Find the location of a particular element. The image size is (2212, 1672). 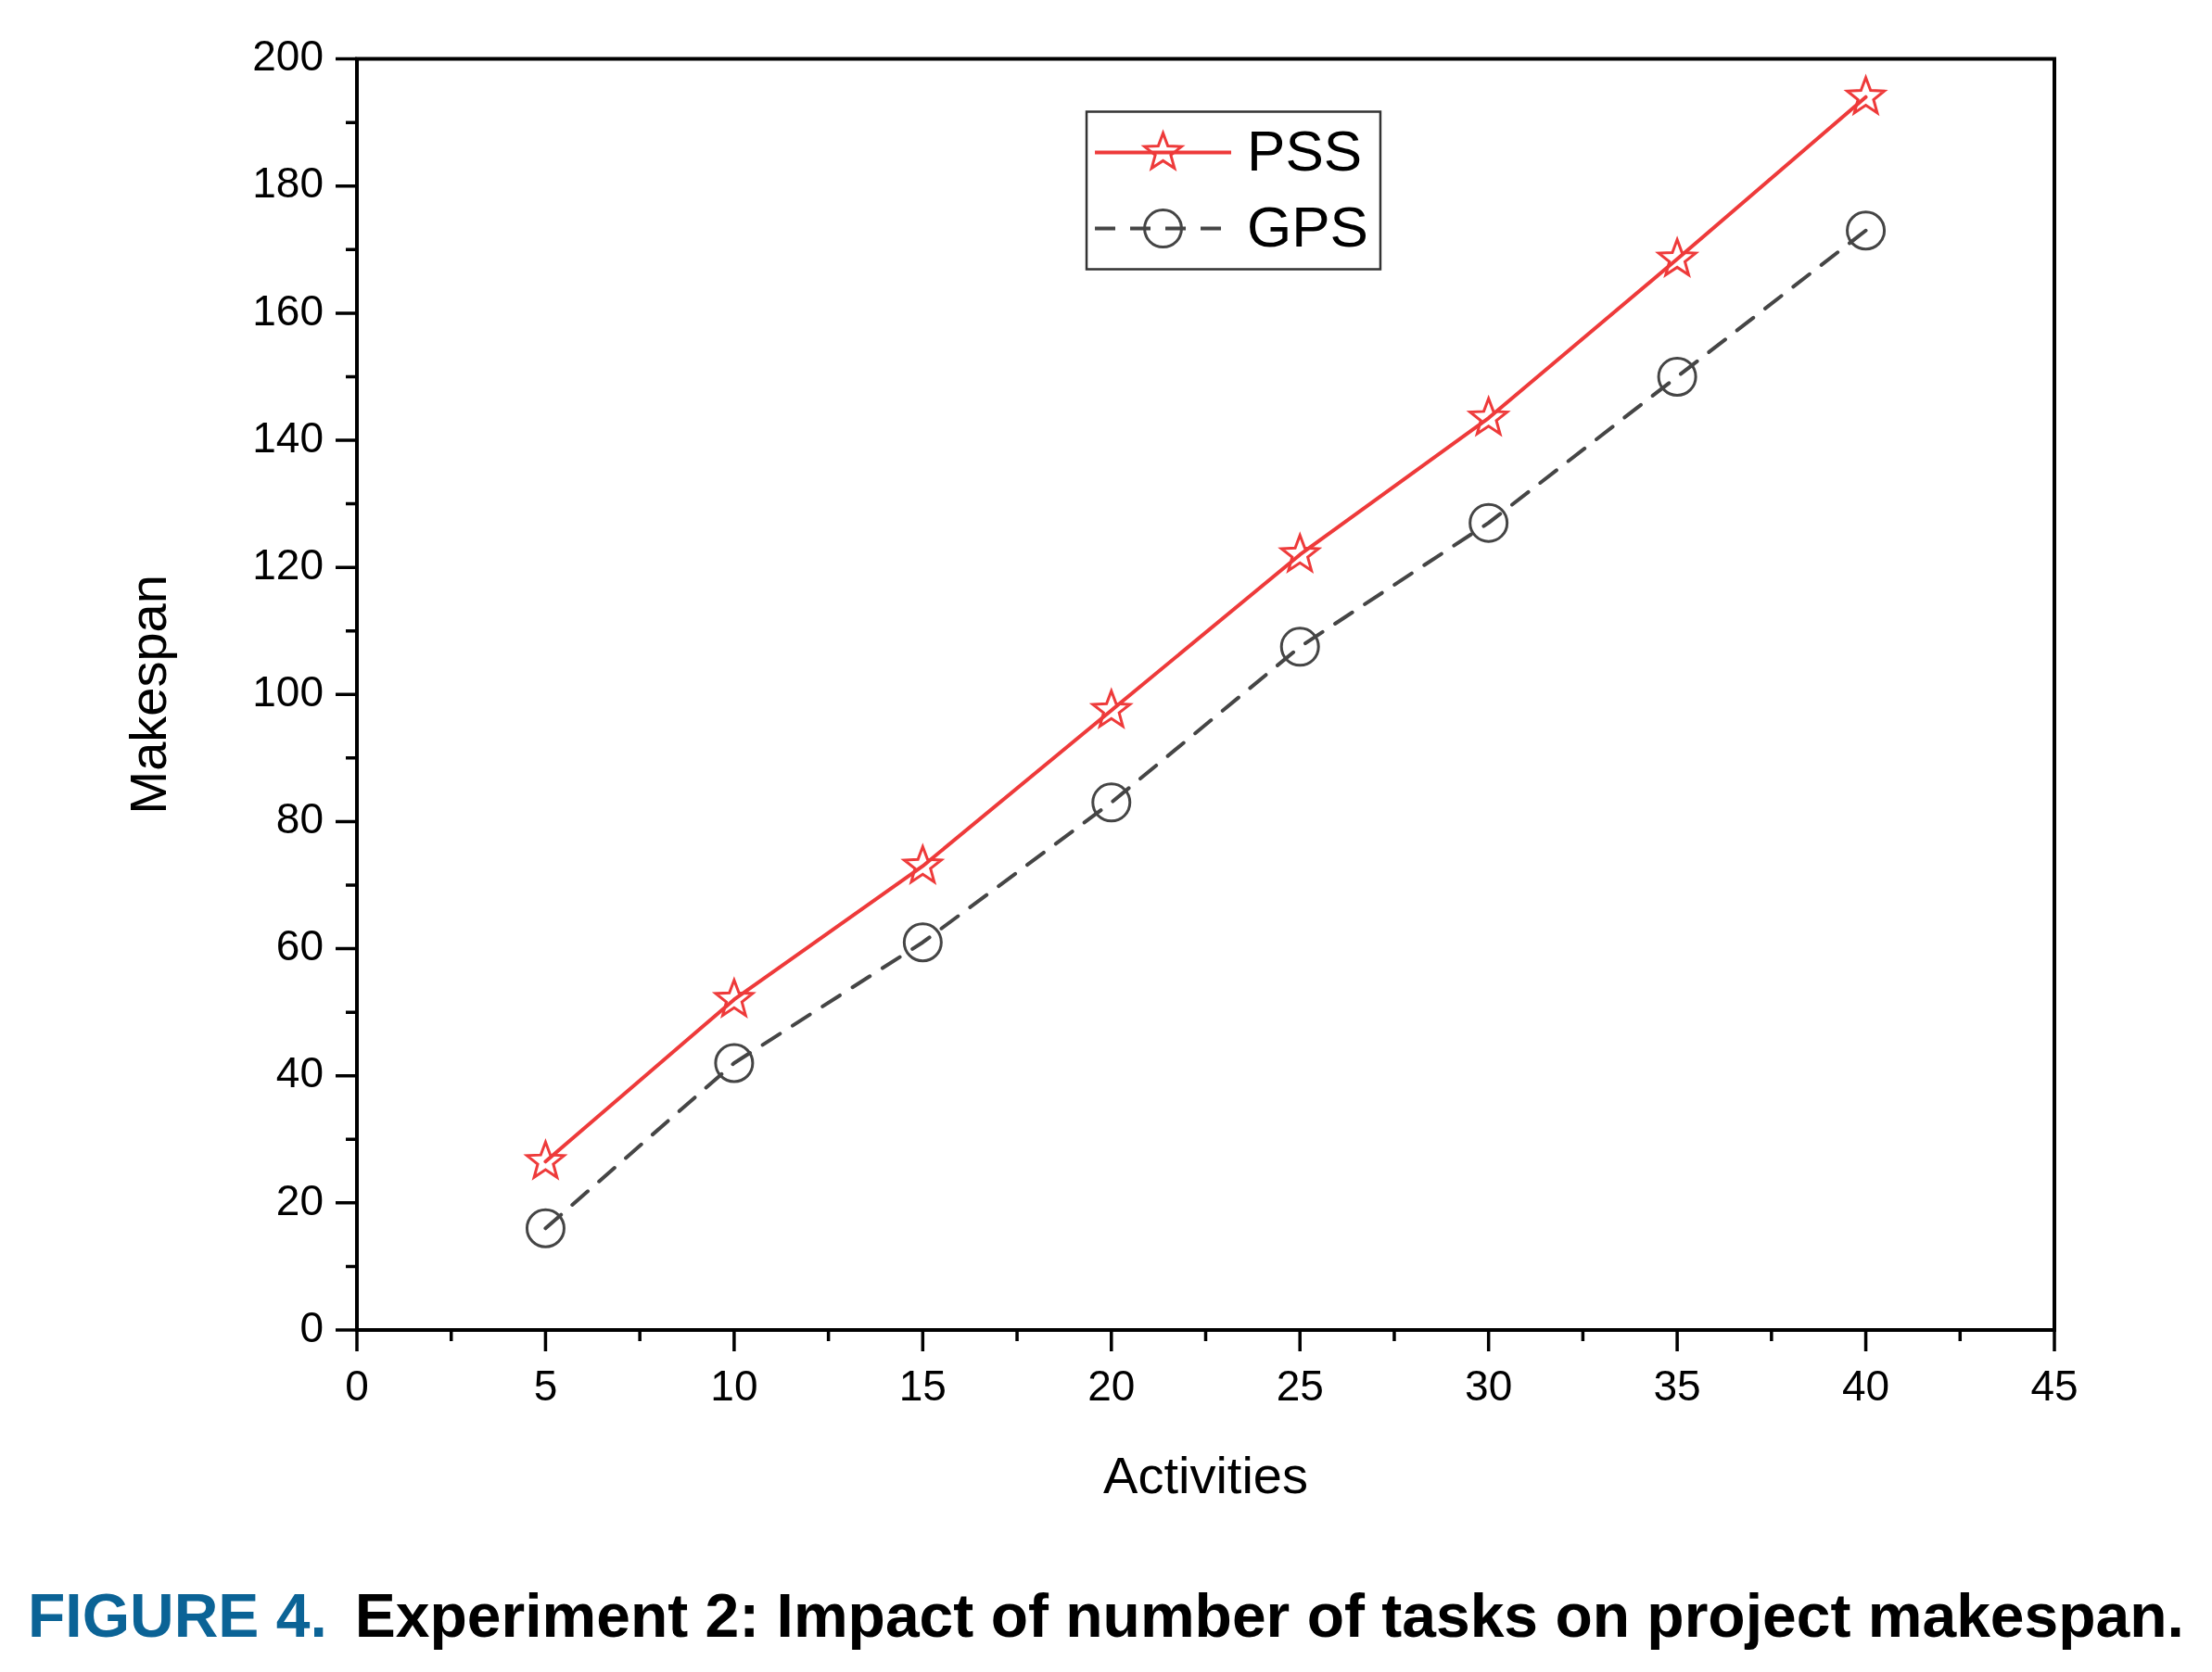

x-tick-label: 40 is located at coordinates (1865, 1387).